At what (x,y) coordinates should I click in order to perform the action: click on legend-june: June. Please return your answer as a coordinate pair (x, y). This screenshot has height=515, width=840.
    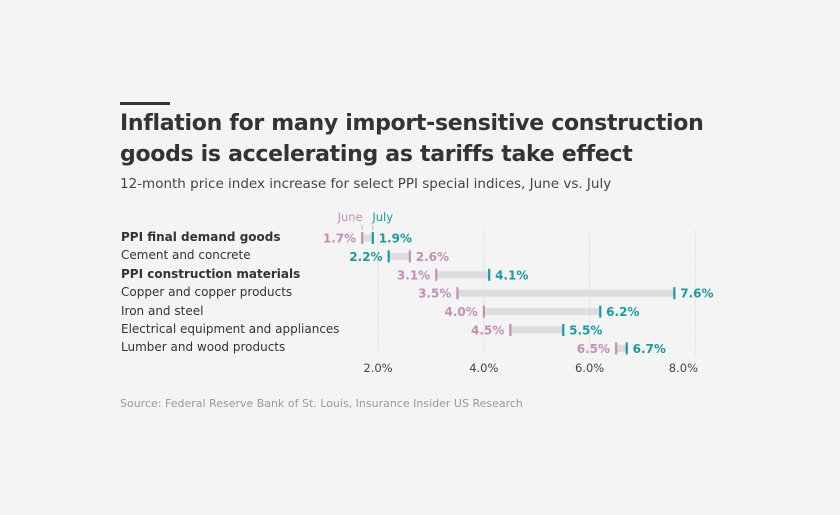
    Looking at the image, I should click on (350, 217).